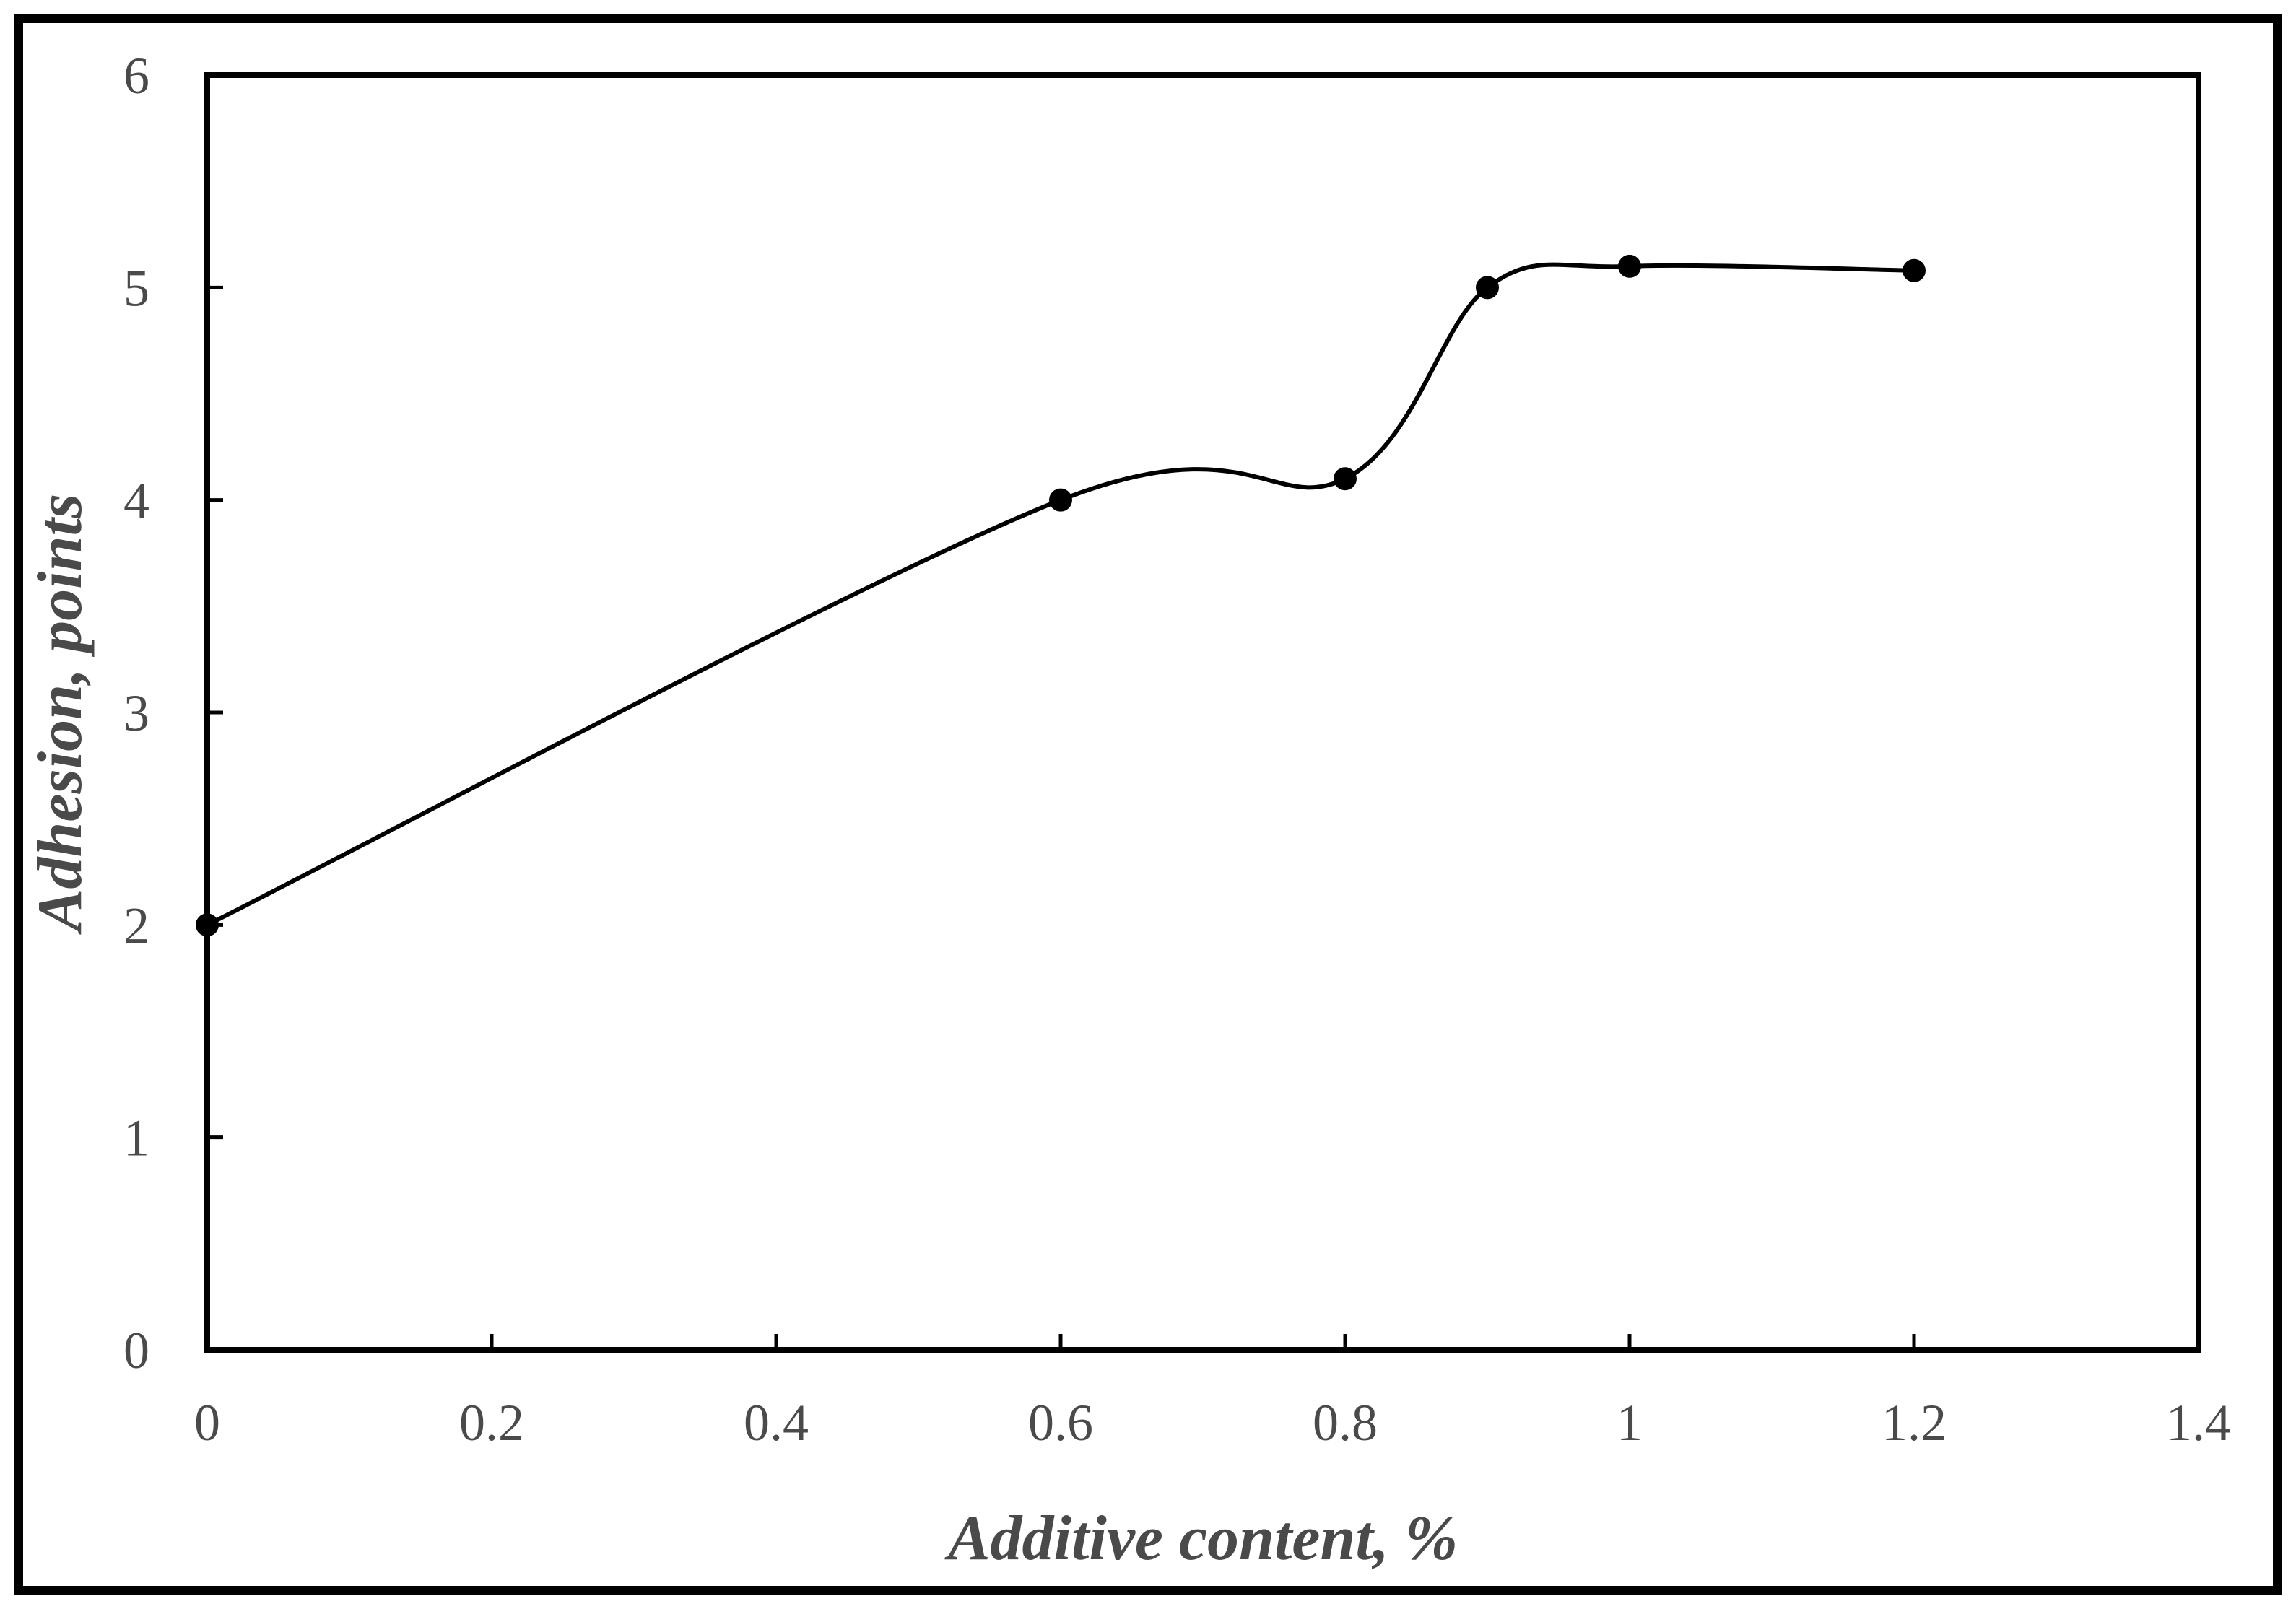  What do you see at coordinates (1060, 1423) in the screenshot?
I see `x-tick-label: 0.6` at bounding box center [1060, 1423].